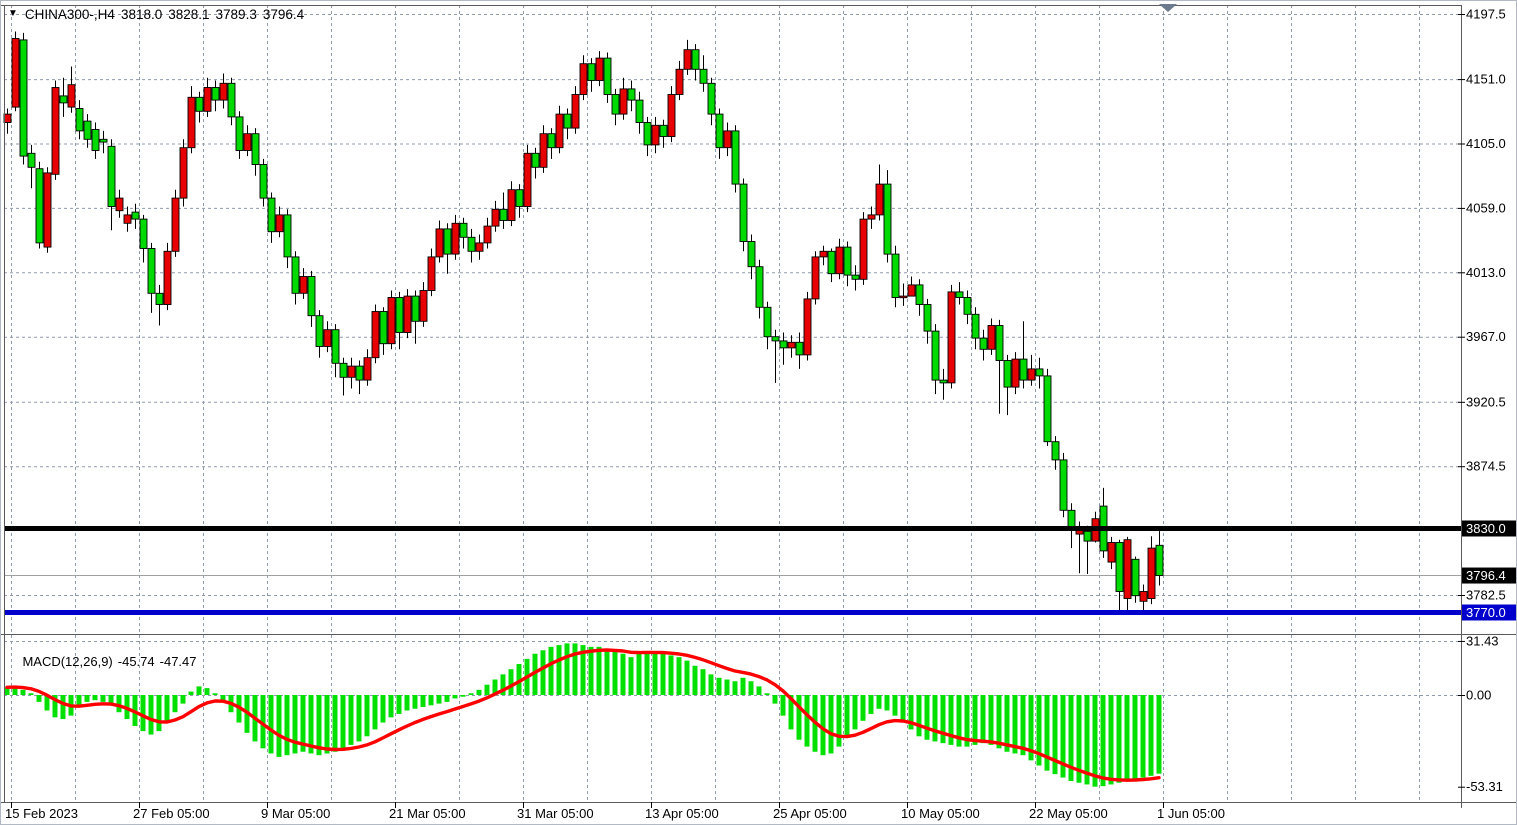 The width and height of the screenshot is (1517, 825). I want to click on price-tick-label: 3782.5, so click(1486, 595).